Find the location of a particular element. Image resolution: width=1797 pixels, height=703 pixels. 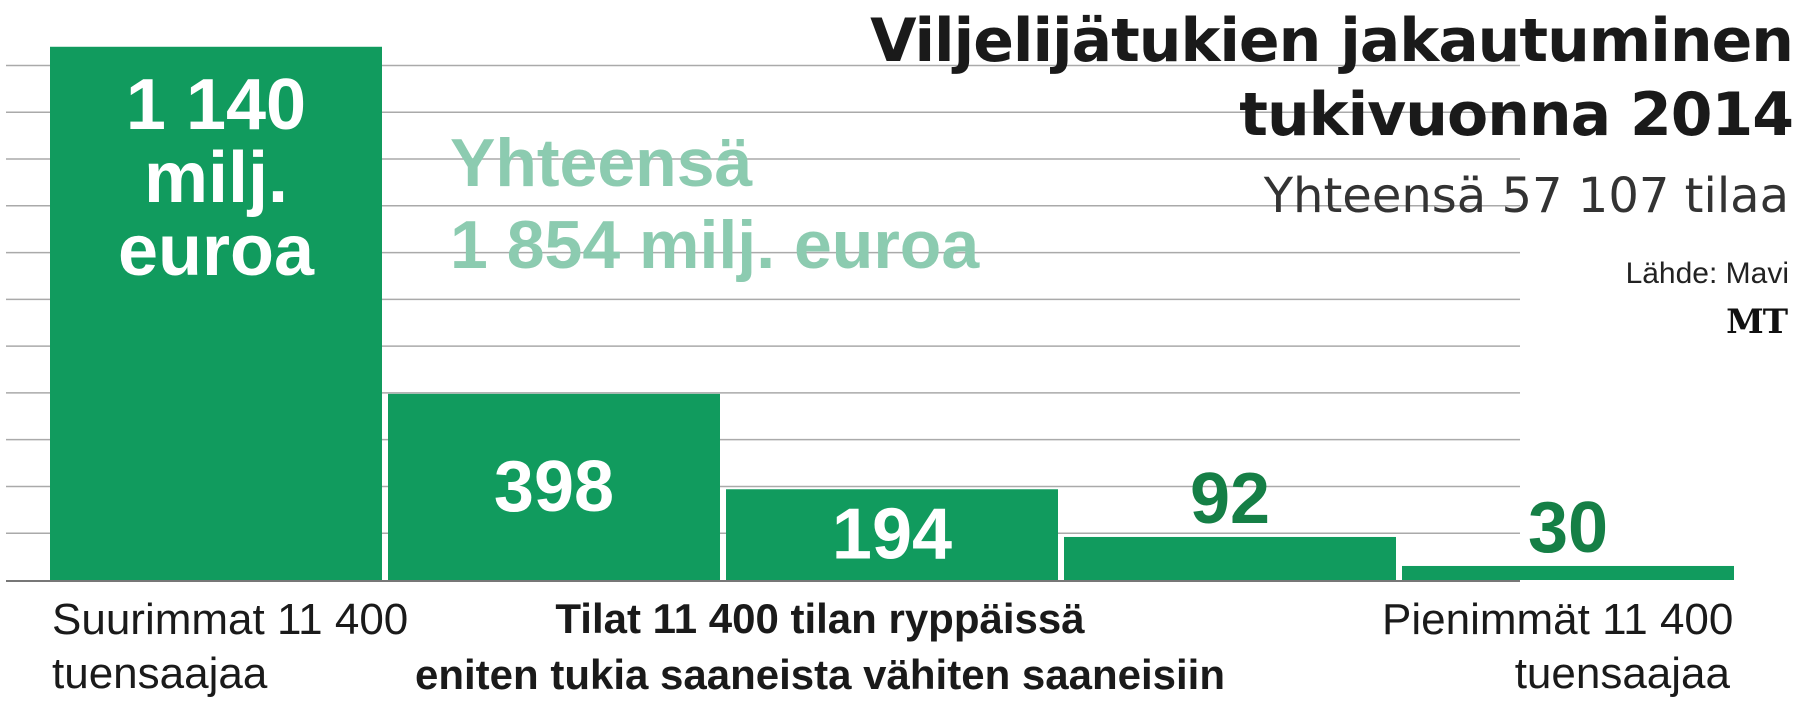

chart-subtitle: Yhteensä 57 107 tilaa is located at coordinates (1526, 196).